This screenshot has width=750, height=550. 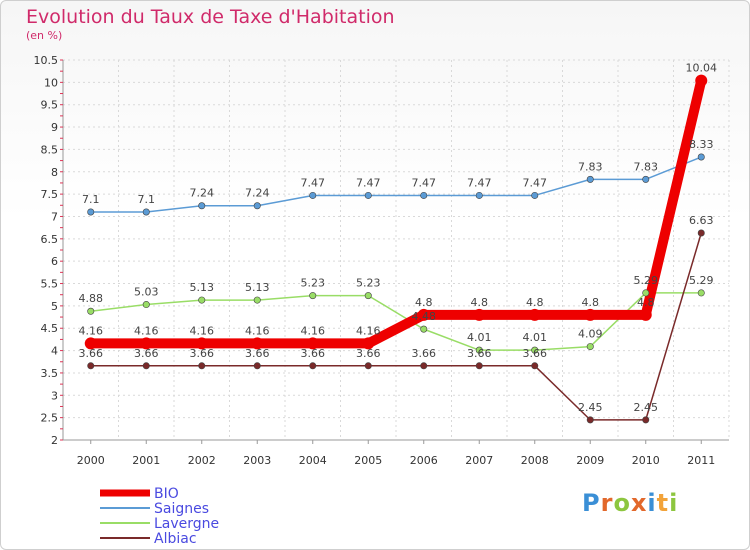 What do you see at coordinates (210, 17) in the screenshot?
I see `chart-title: Evolution du Taux de Taxe d'Habitation` at bounding box center [210, 17].